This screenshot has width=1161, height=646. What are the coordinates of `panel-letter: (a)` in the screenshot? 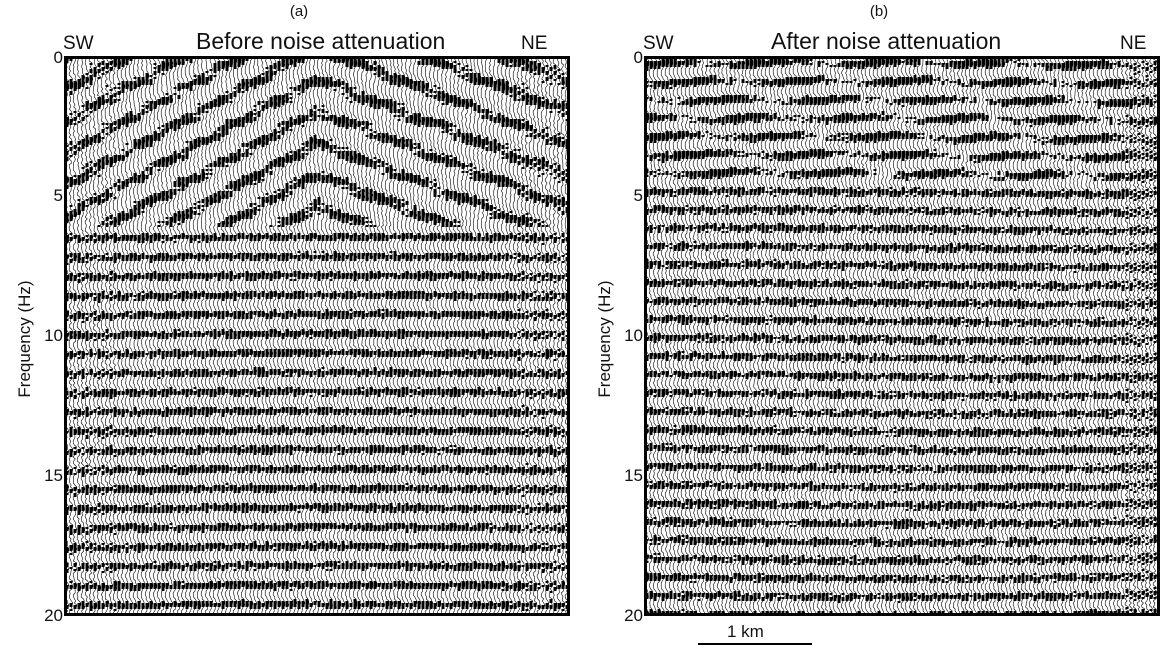 It's located at (299, 11).